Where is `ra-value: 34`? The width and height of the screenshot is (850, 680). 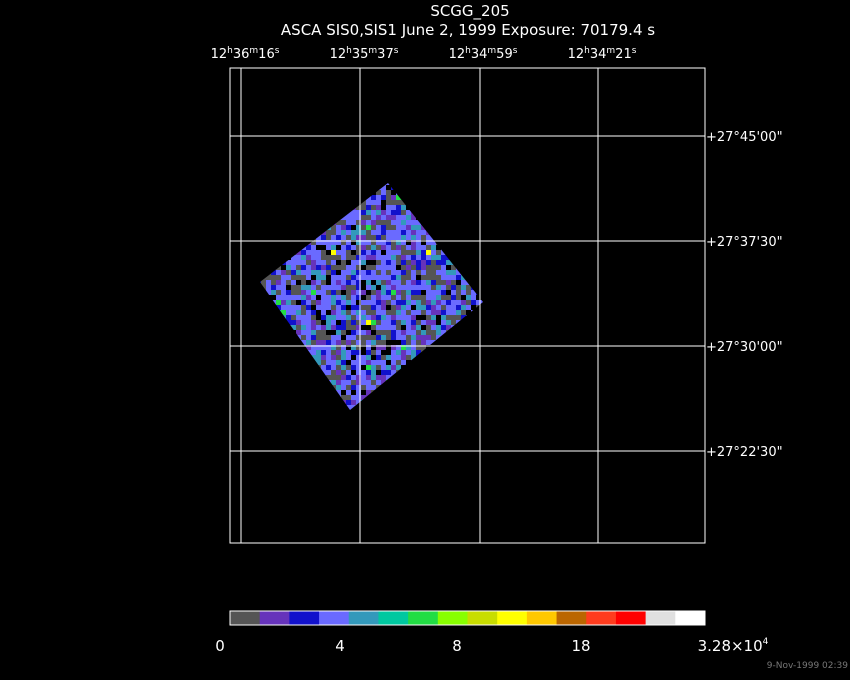 ra-value: 34 is located at coordinates (598, 54).